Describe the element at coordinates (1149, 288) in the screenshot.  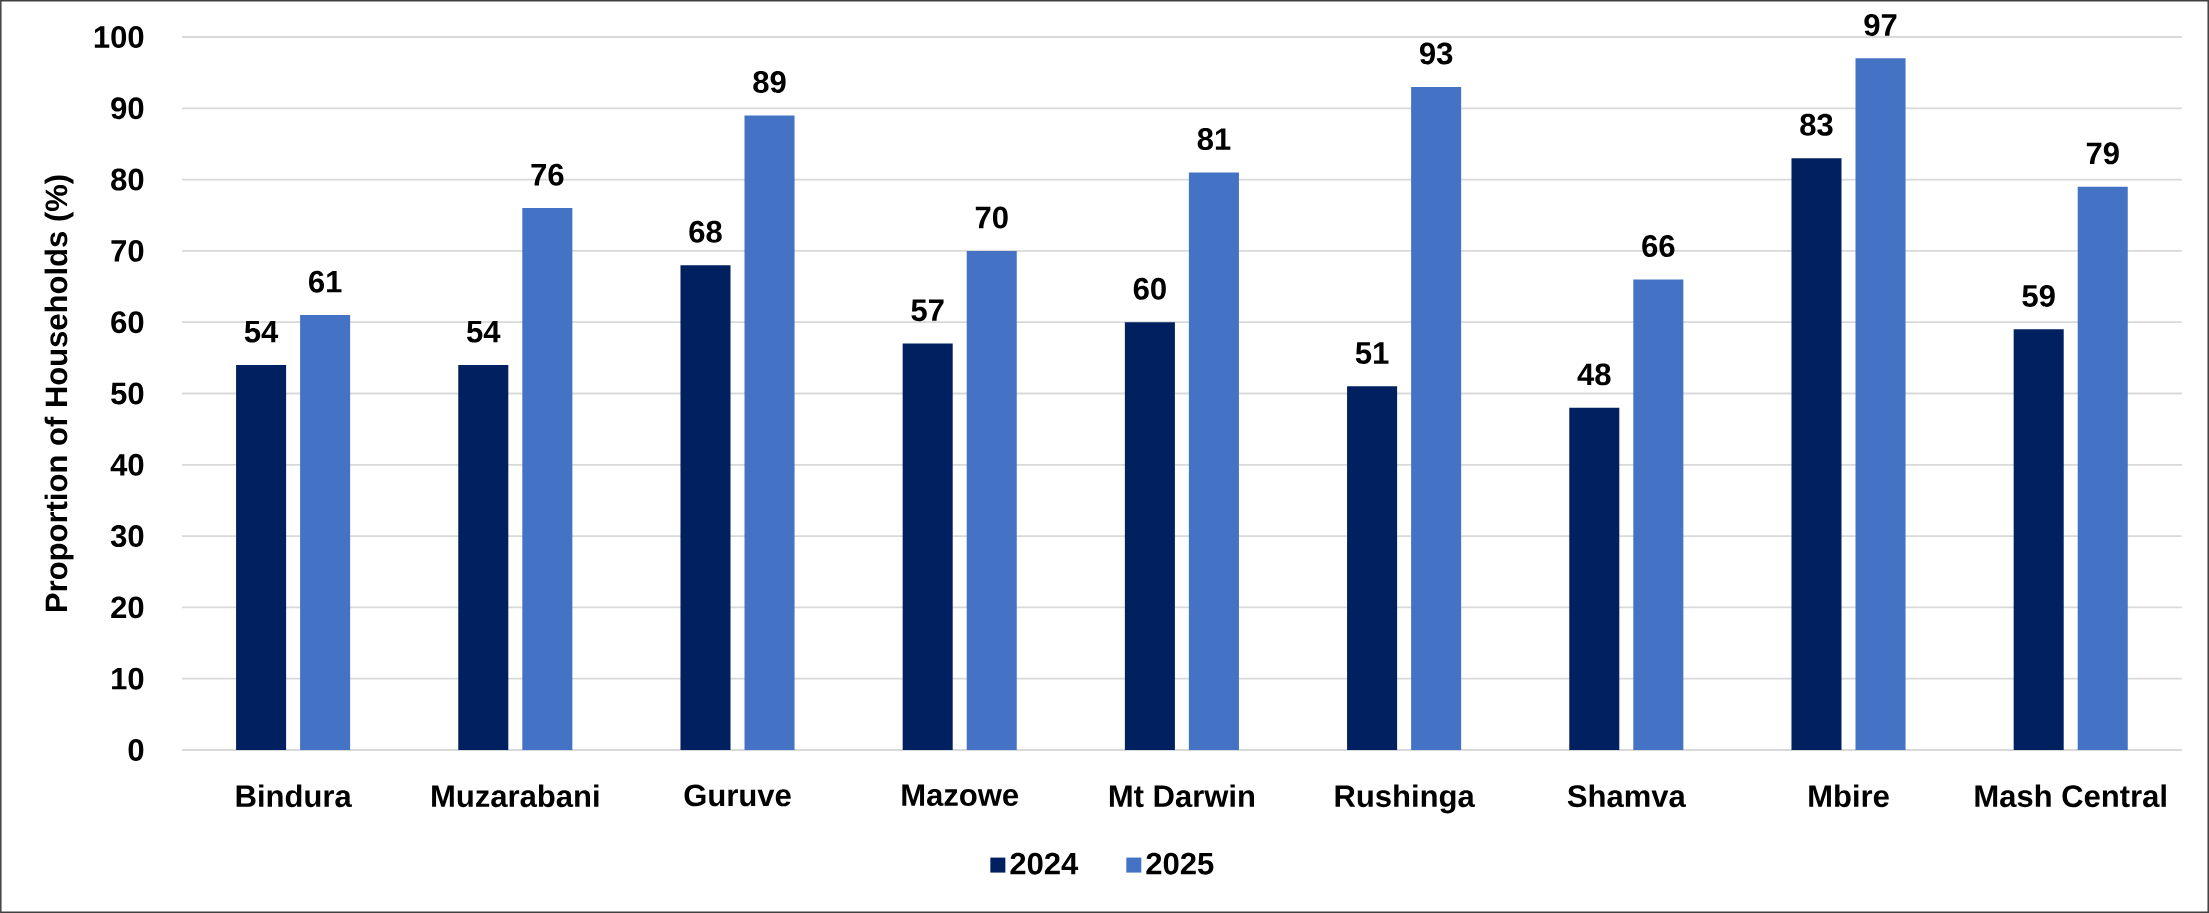
I see `data-label: 60` at that location.